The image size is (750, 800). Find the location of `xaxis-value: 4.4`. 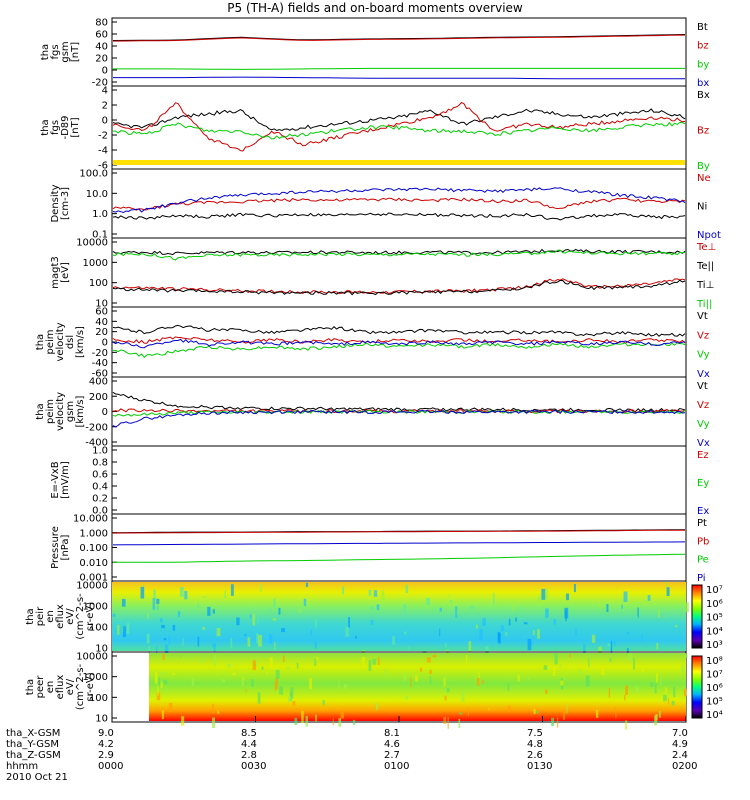

xaxis-value: 4.4 is located at coordinates (249, 744).